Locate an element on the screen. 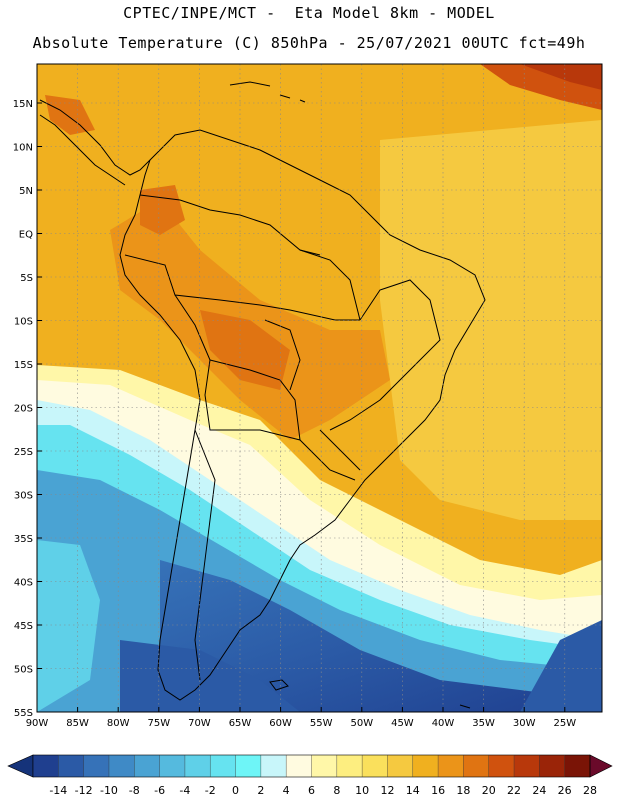  lon-label: 70W is located at coordinates (199, 723).